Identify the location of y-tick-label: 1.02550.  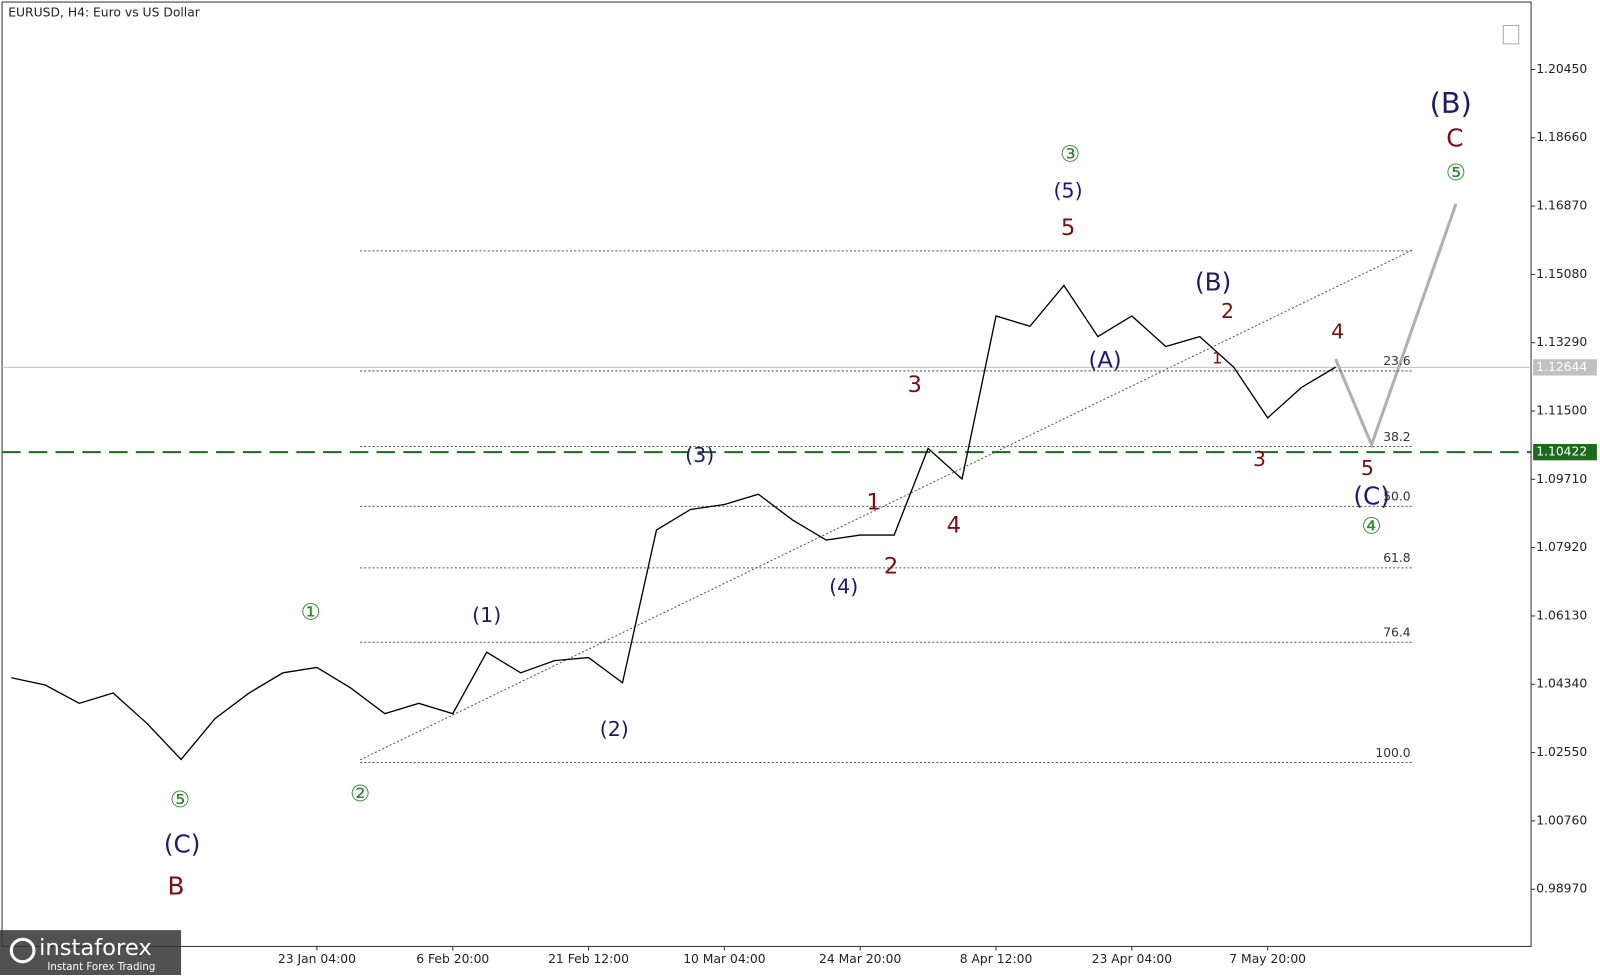
(1561, 752).